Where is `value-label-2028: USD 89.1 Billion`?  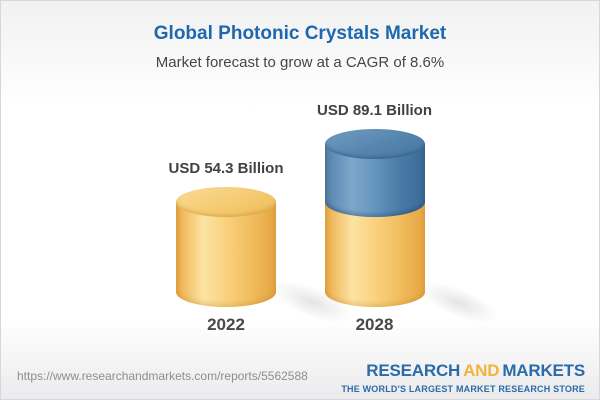 value-label-2028: USD 89.1 Billion is located at coordinates (374, 111).